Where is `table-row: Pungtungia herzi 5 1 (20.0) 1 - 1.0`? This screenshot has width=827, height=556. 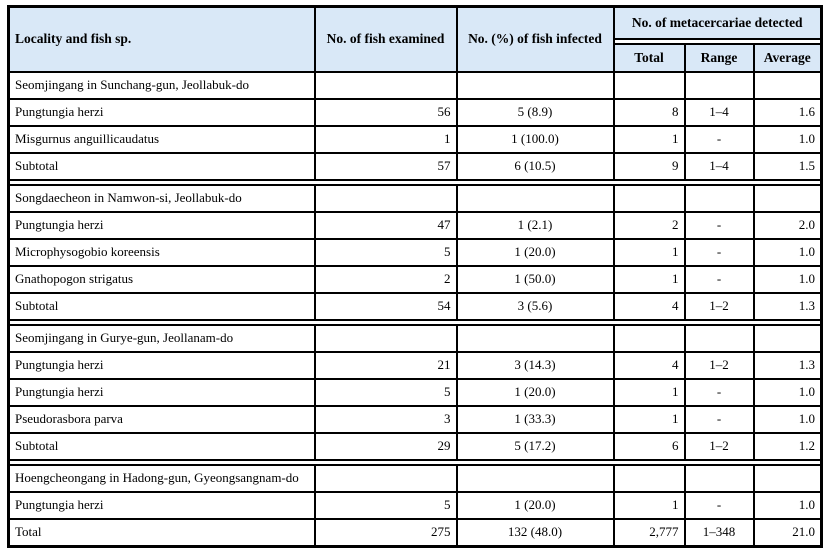
table-row: Pungtungia herzi 5 1 (20.0) 1 - 1.0 is located at coordinates (415, 505).